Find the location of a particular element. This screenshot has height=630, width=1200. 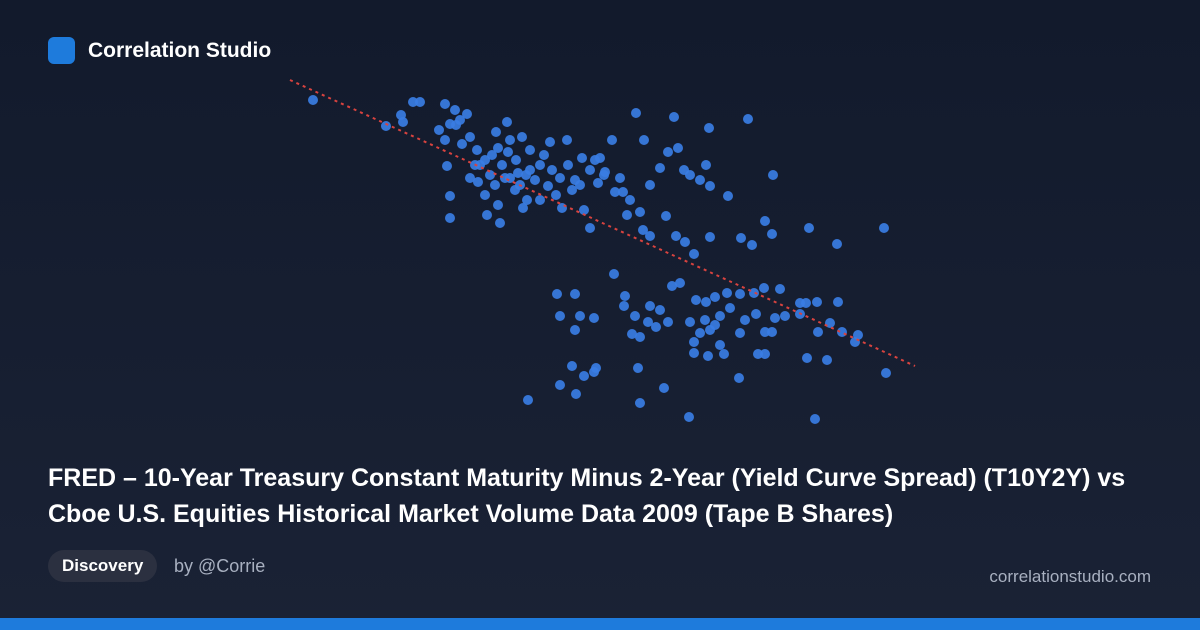

footer-bar is located at coordinates (600, 624).